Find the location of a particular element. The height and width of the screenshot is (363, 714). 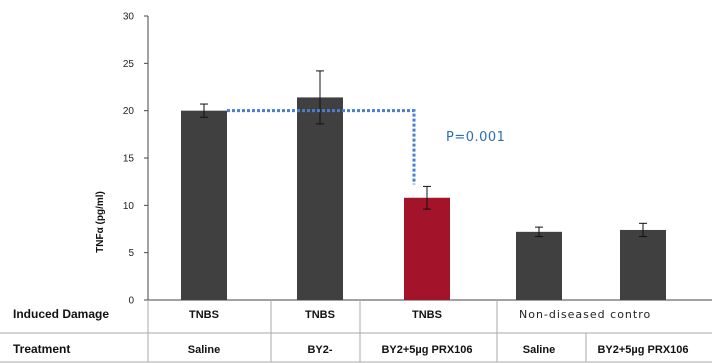

y-axis-label: TNFα (pg/ml) is located at coordinates (100, 222).